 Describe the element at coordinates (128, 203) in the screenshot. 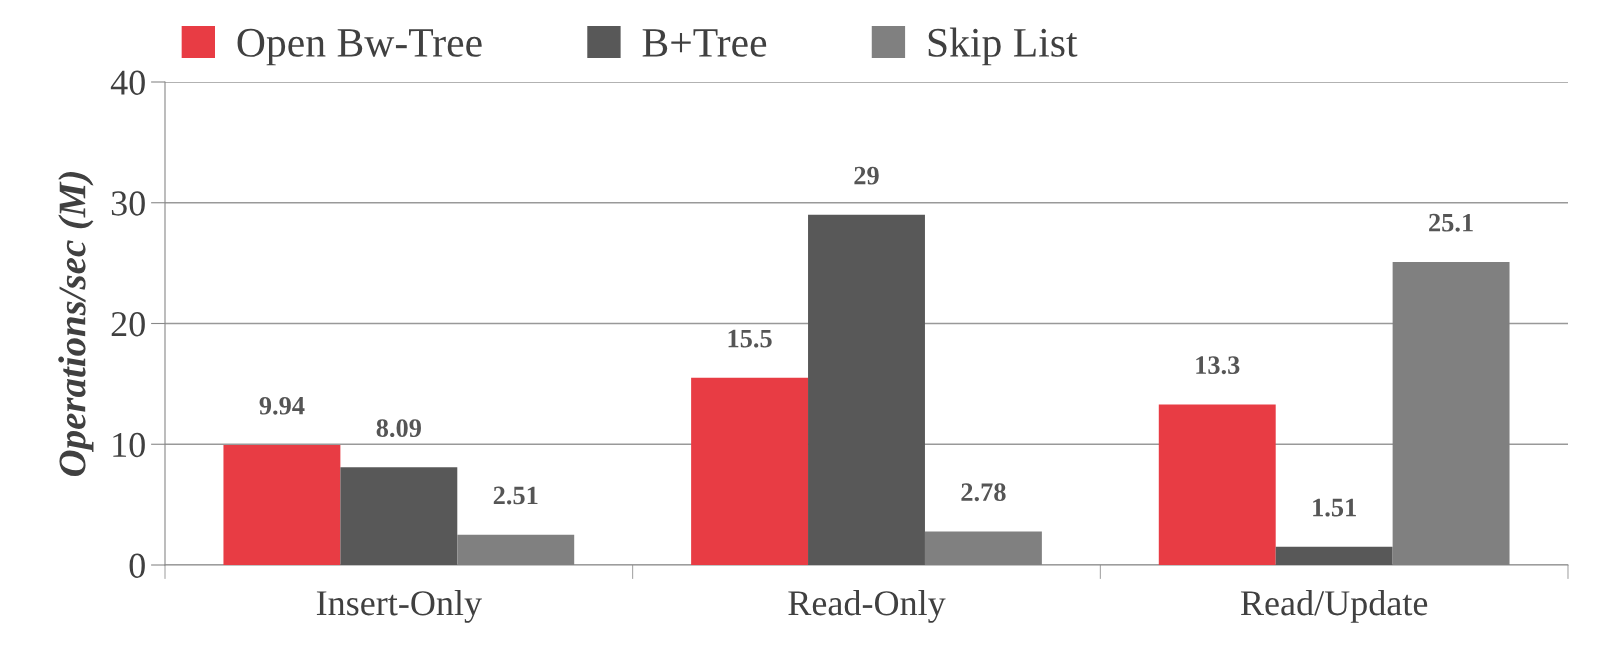

I see `y-tick-label: 30` at that location.